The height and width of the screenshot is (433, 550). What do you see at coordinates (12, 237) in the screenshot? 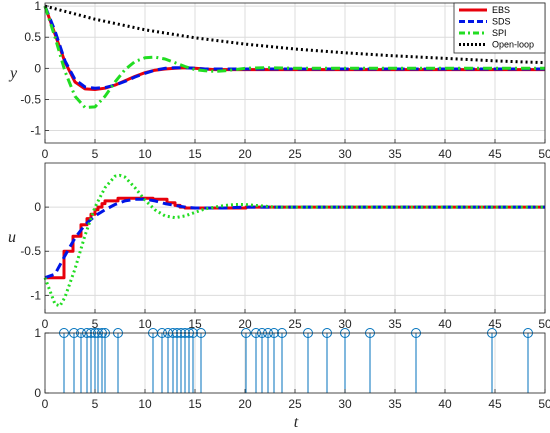
I see `middle-y-axis-label: u` at bounding box center [12, 237].